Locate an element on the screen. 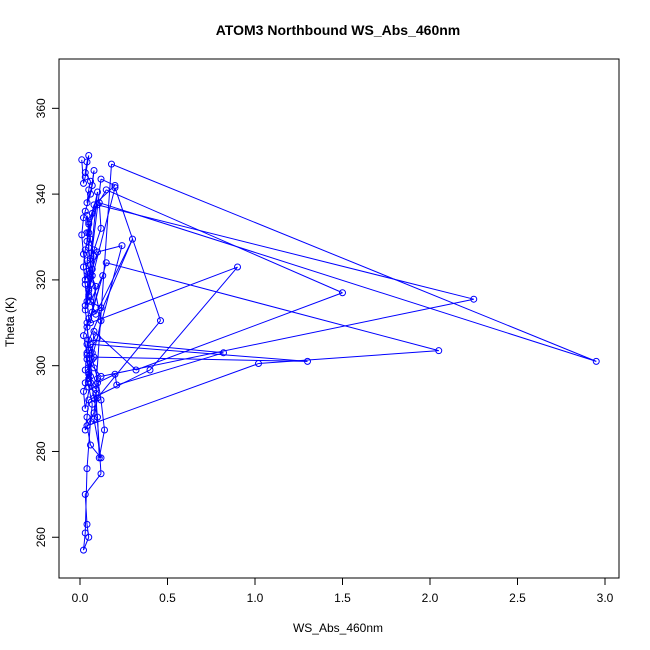 The image size is (650, 650). y-axis: 260 280 300 320 340 360 is located at coordinates (47, 322).